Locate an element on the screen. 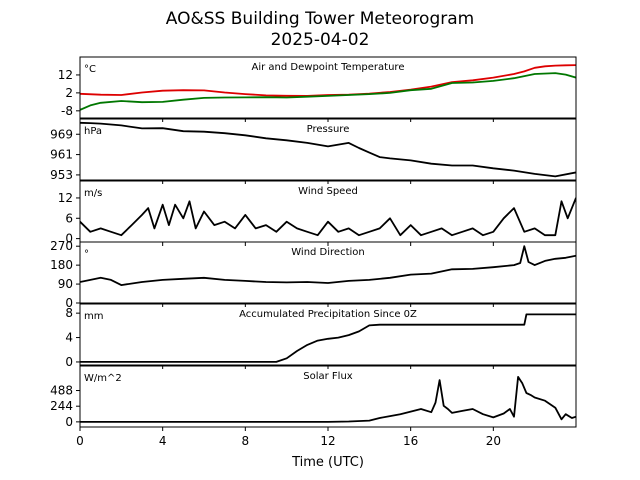 Image resolution: width=640 pixels, height=480 pixels. panel-unit: hPa is located at coordinates (93, 131).